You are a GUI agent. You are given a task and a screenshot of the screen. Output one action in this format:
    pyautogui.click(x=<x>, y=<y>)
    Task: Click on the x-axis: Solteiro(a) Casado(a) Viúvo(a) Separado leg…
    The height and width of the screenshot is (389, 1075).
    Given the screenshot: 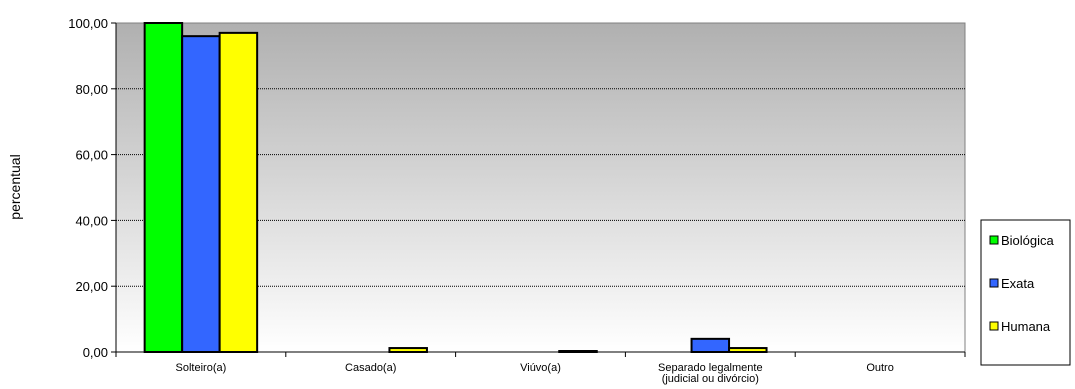 What is the action you would take?
    pyautogui.click(x=540, y=368)
    